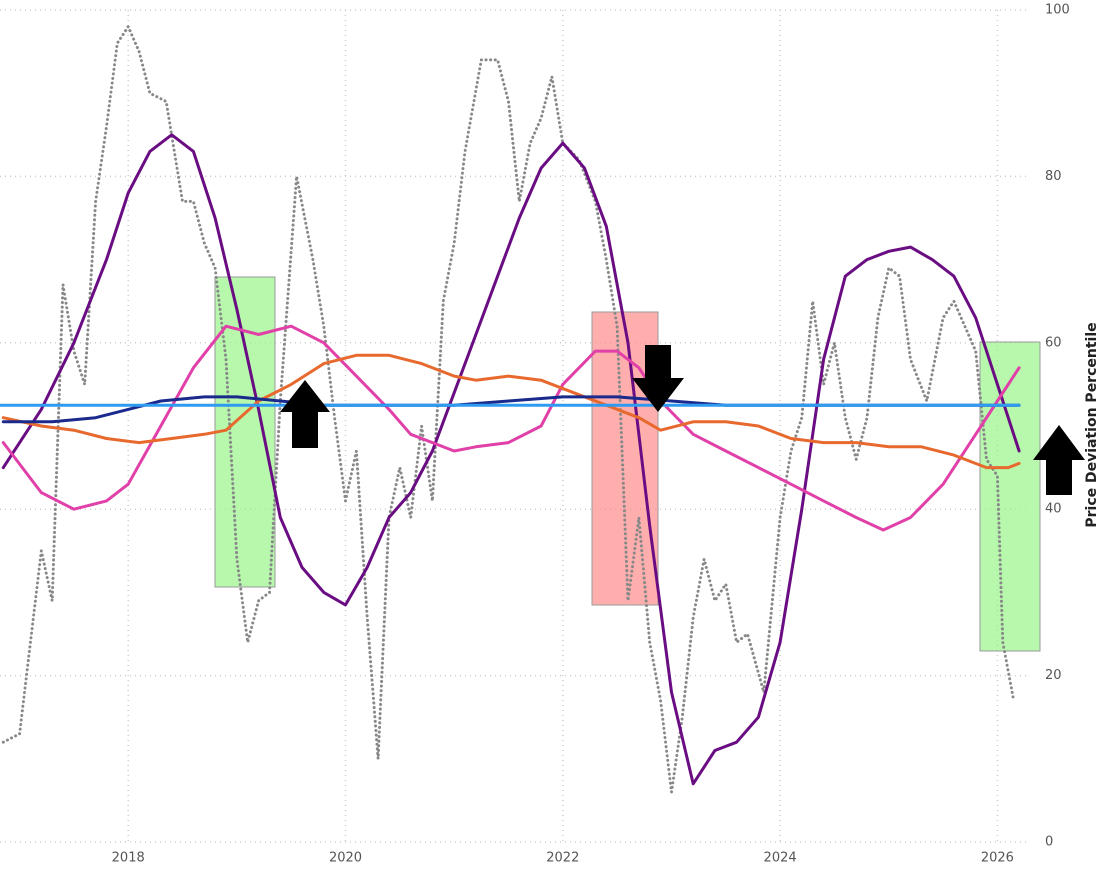 The width and height of the screenshot is (1106, 871). I want to click on x-tick-label: 2026, so click(997, 858).